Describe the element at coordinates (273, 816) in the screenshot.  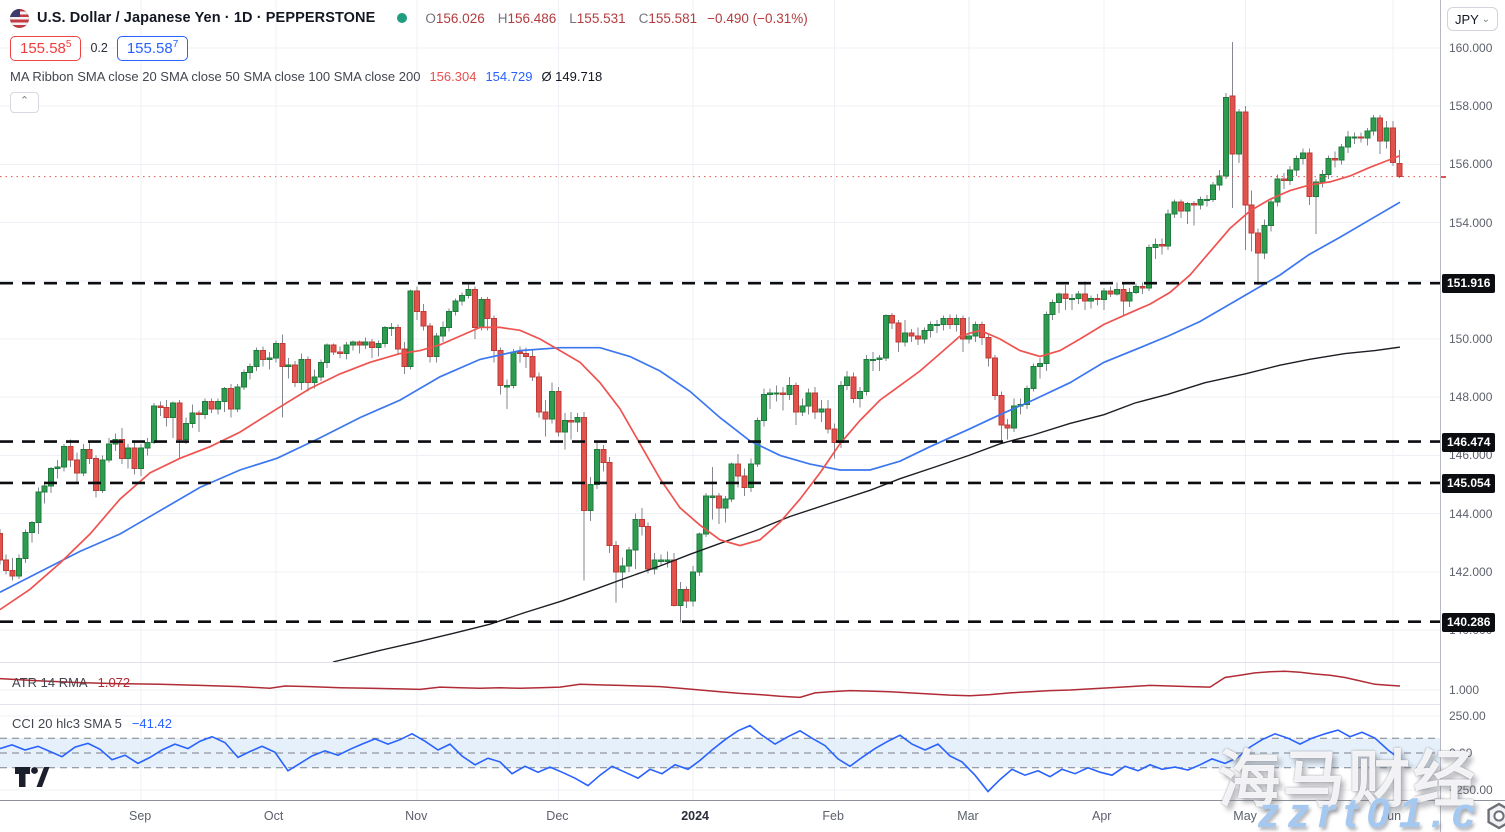
I see `time-axis-label: Oct` at that location.